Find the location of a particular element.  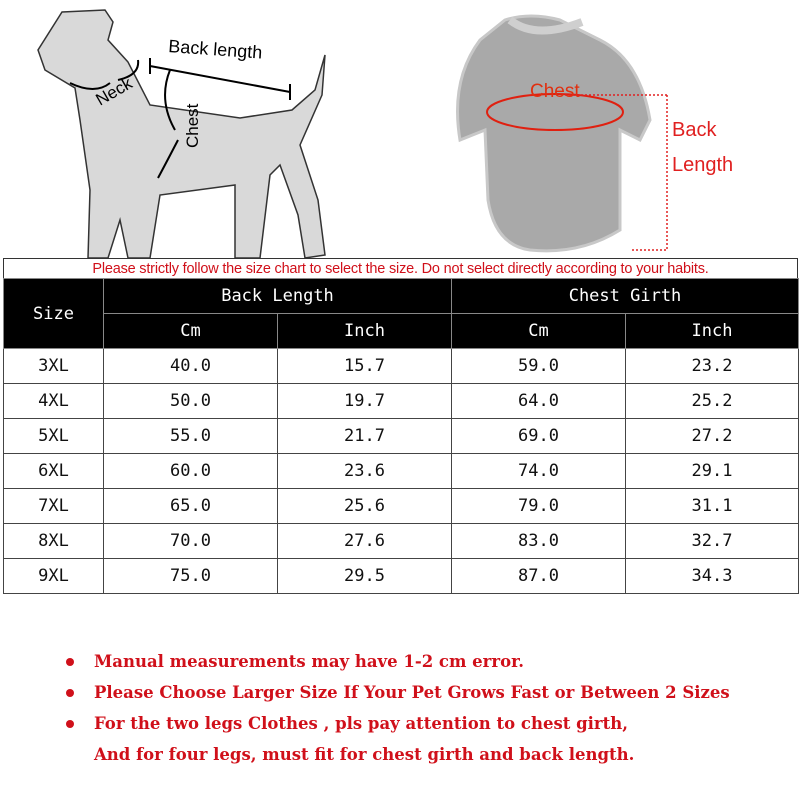

value-cell: 29.5 is located at coordinates (364, 576).